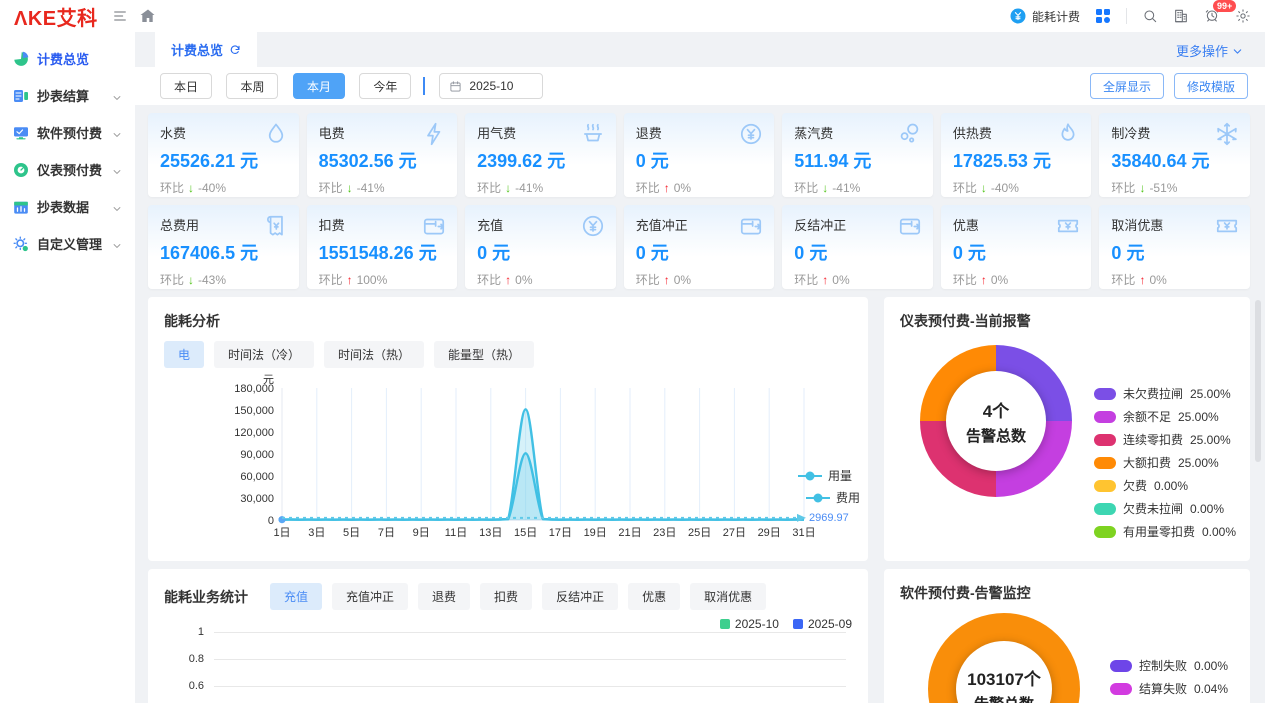  I want to click on meter-alarm-legend: 未欠费拉闸 25.00% 余额不足 25.00% 连续零扣费, so click(1164, 465).